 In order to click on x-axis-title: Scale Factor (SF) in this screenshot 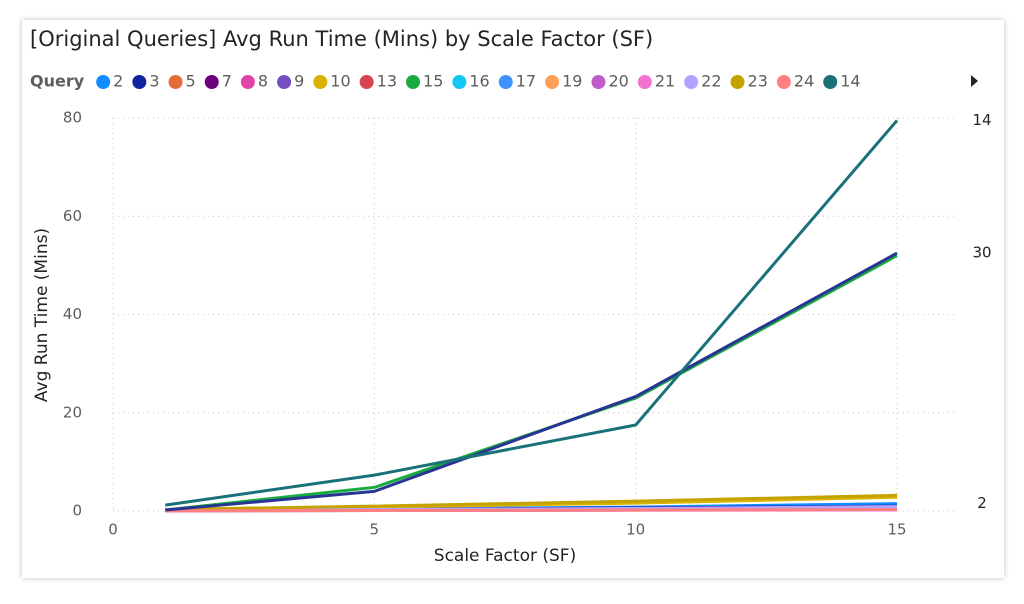, I will do `click(505, 556)`.